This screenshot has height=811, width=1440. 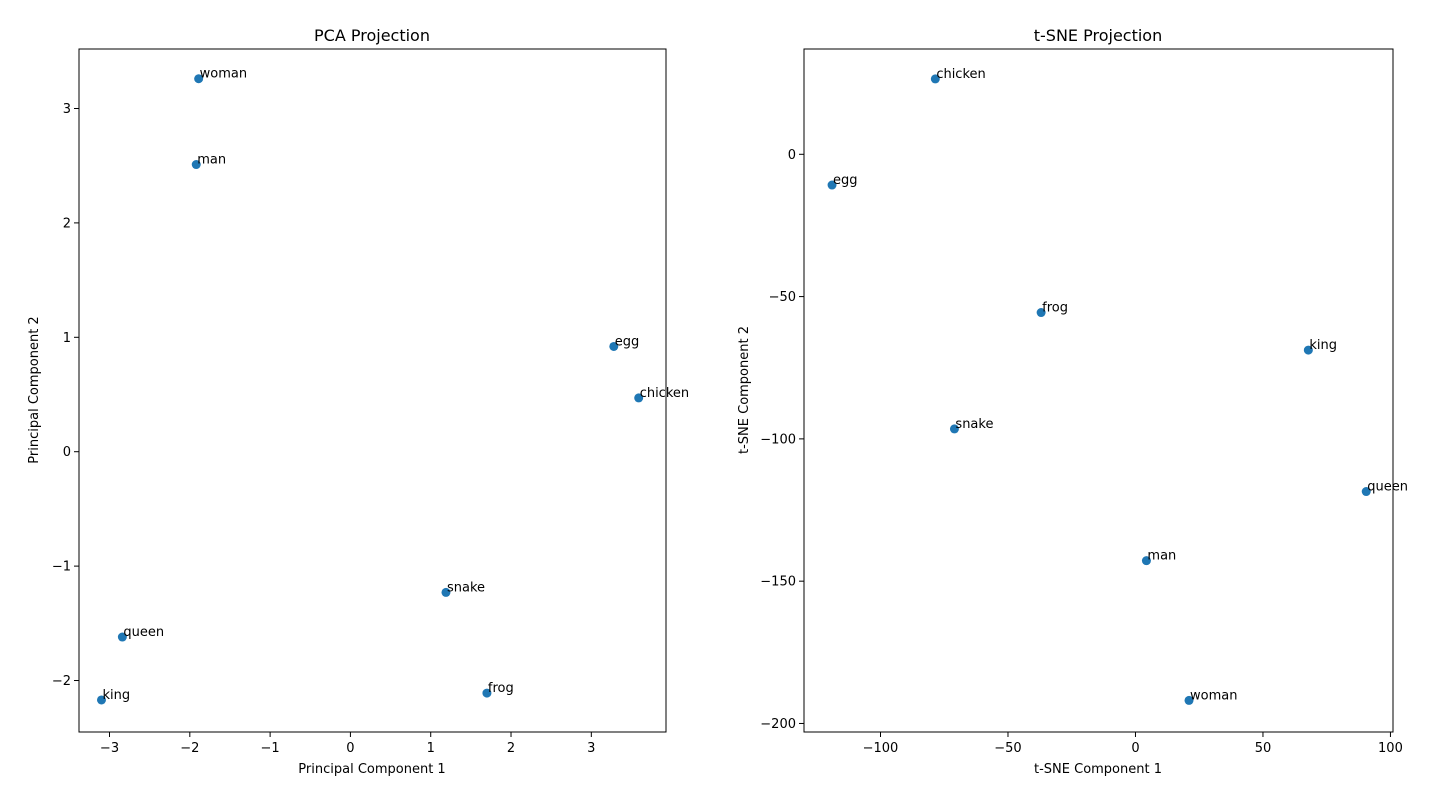 I want to click on tsne-x-tick-label: 50, so click(x=1263, y=748).